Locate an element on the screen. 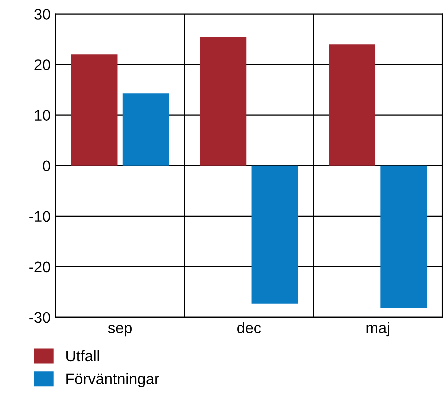 The height and width of the screenshot is (407, 447). y-tick-label: 30 is located at coordinates (42, 14).